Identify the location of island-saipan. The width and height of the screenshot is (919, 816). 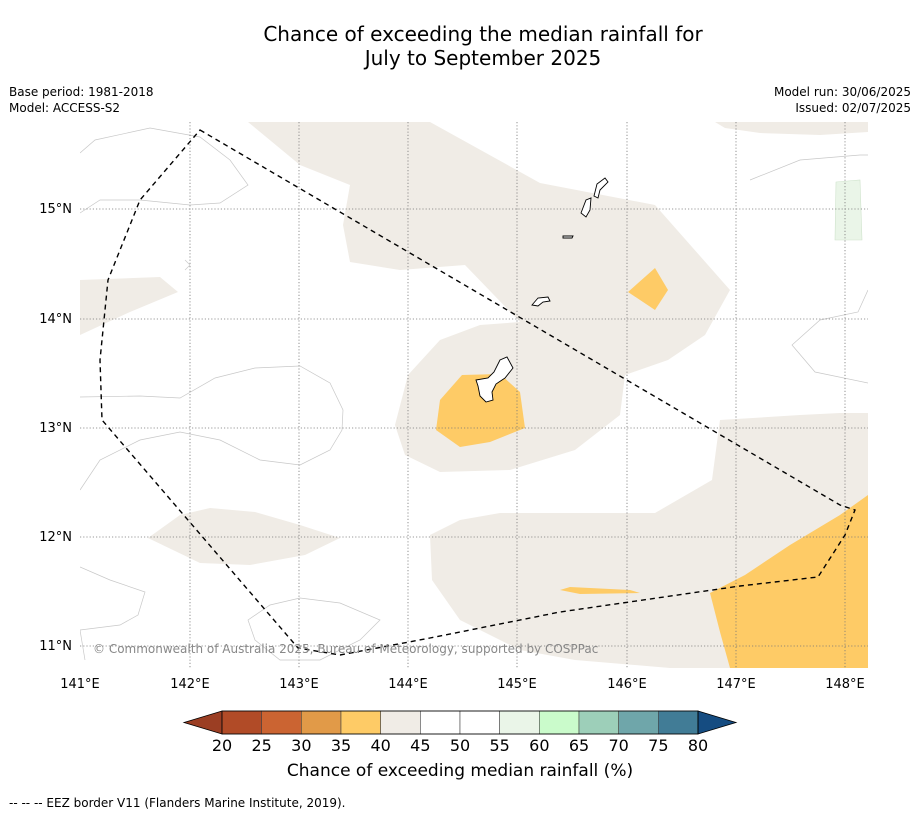
(601, 188).